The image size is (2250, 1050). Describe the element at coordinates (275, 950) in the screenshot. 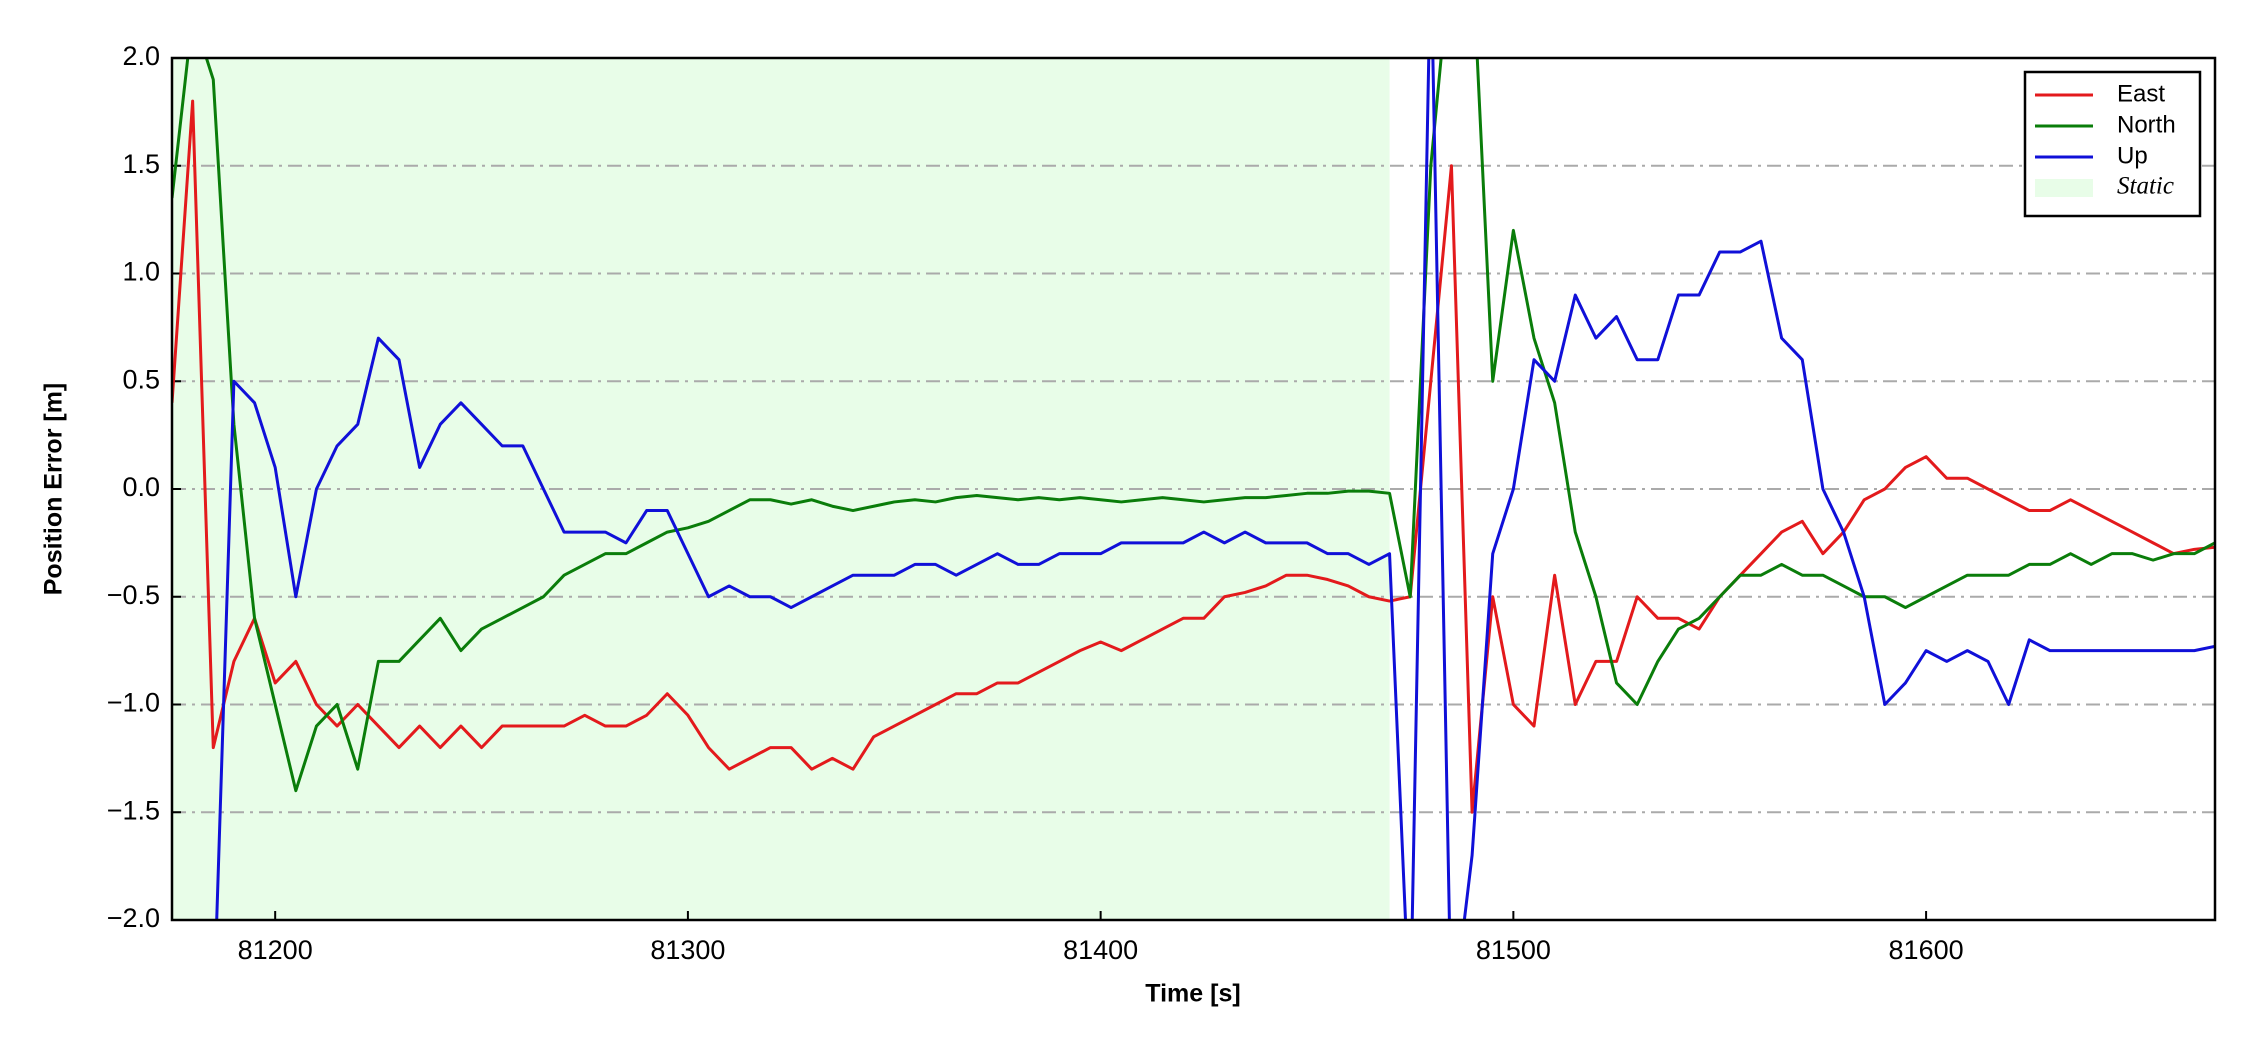

I see `x-tick-label: 81200` at that location.